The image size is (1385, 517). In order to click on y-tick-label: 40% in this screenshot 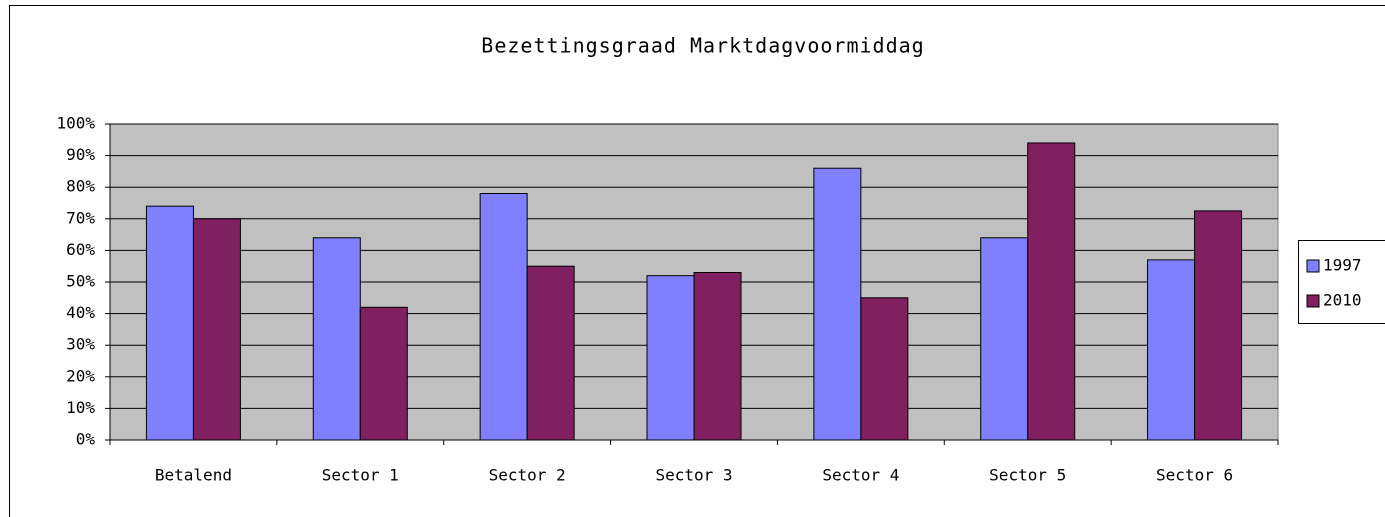, I will do `click(80, 312)`.